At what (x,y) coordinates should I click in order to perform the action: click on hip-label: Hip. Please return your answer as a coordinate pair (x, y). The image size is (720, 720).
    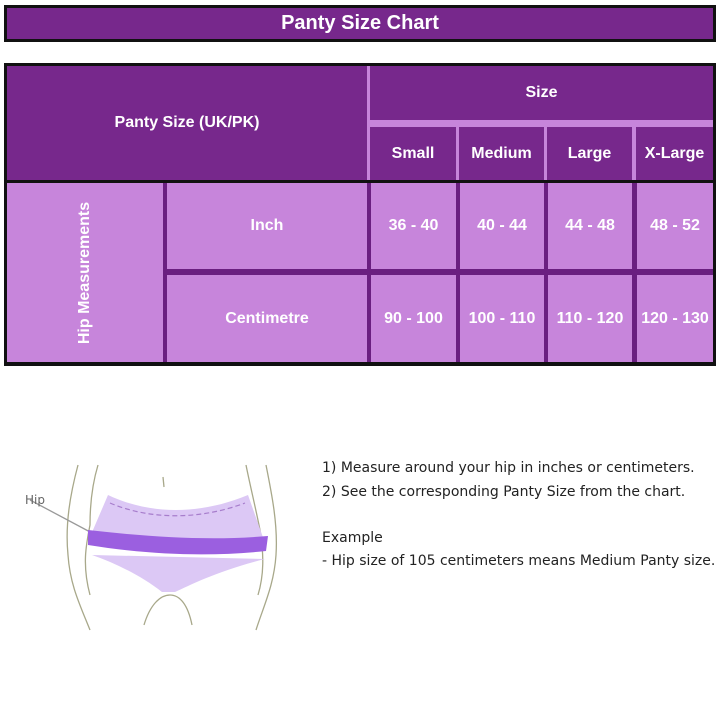
    Looking at the image, I should click on (35, 500).